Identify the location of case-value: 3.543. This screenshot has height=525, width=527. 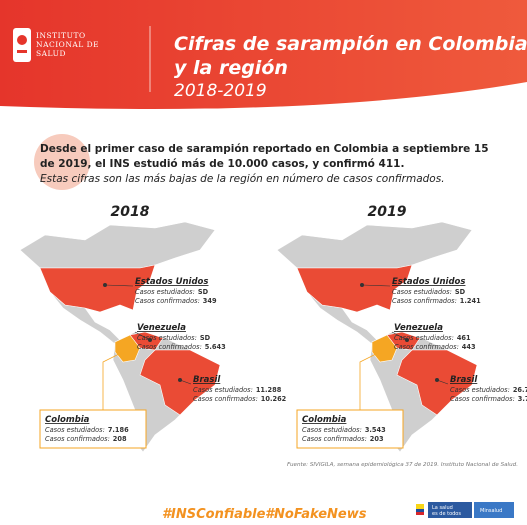
(375, 430).